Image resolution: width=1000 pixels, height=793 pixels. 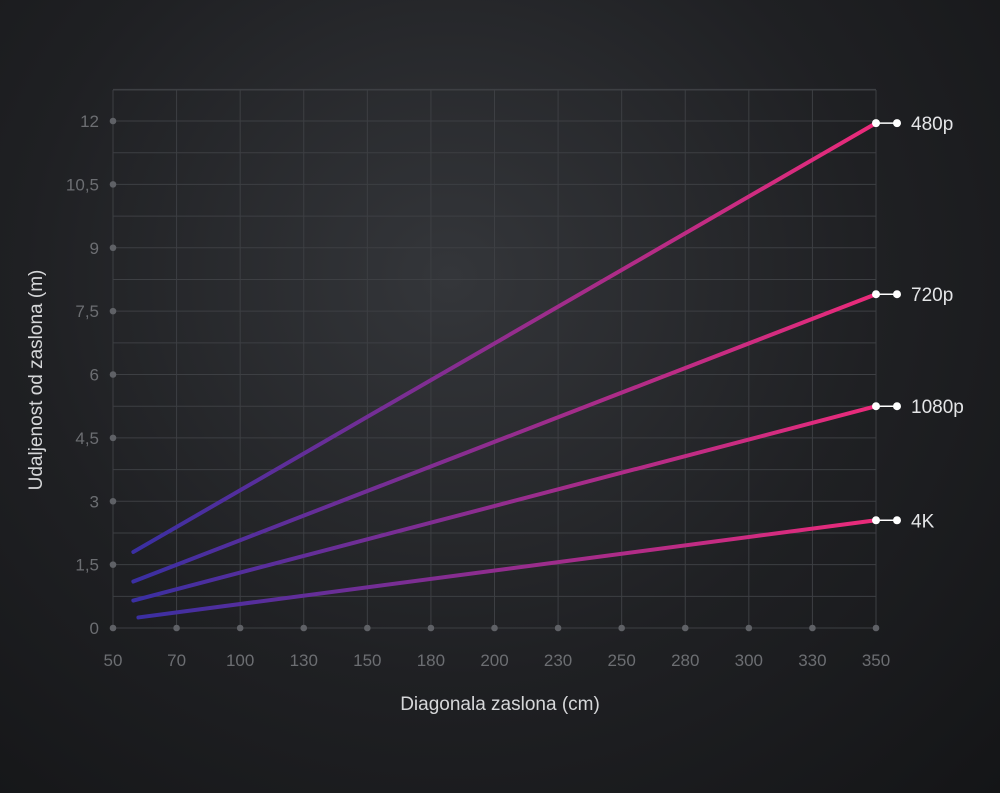 I want to click on x-axis: 50 70 100 130 150 180 200 230 250 280 300 330 350, so click(x=497, y=647).